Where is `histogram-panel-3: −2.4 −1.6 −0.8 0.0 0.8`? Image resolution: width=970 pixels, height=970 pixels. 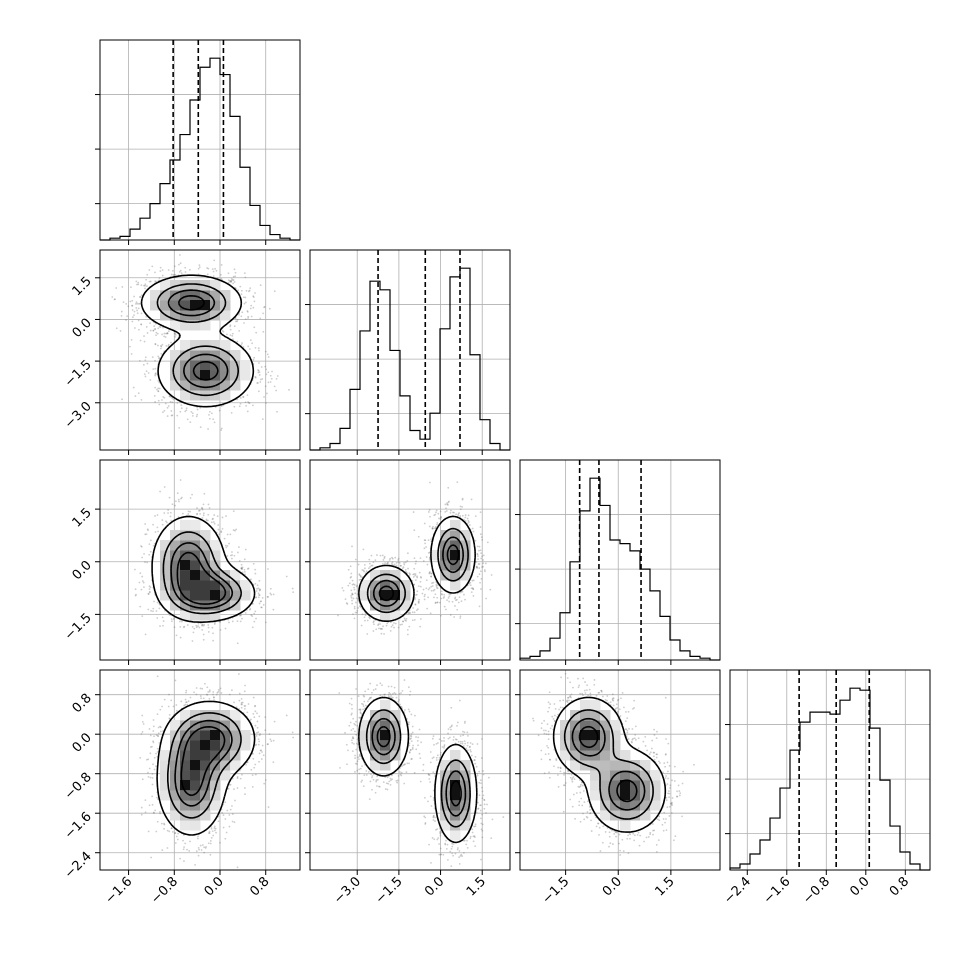 histogram-panel-3: −2.4 −1.6 −0.8 0.0 0.8 is located at coordinates (826, 788).